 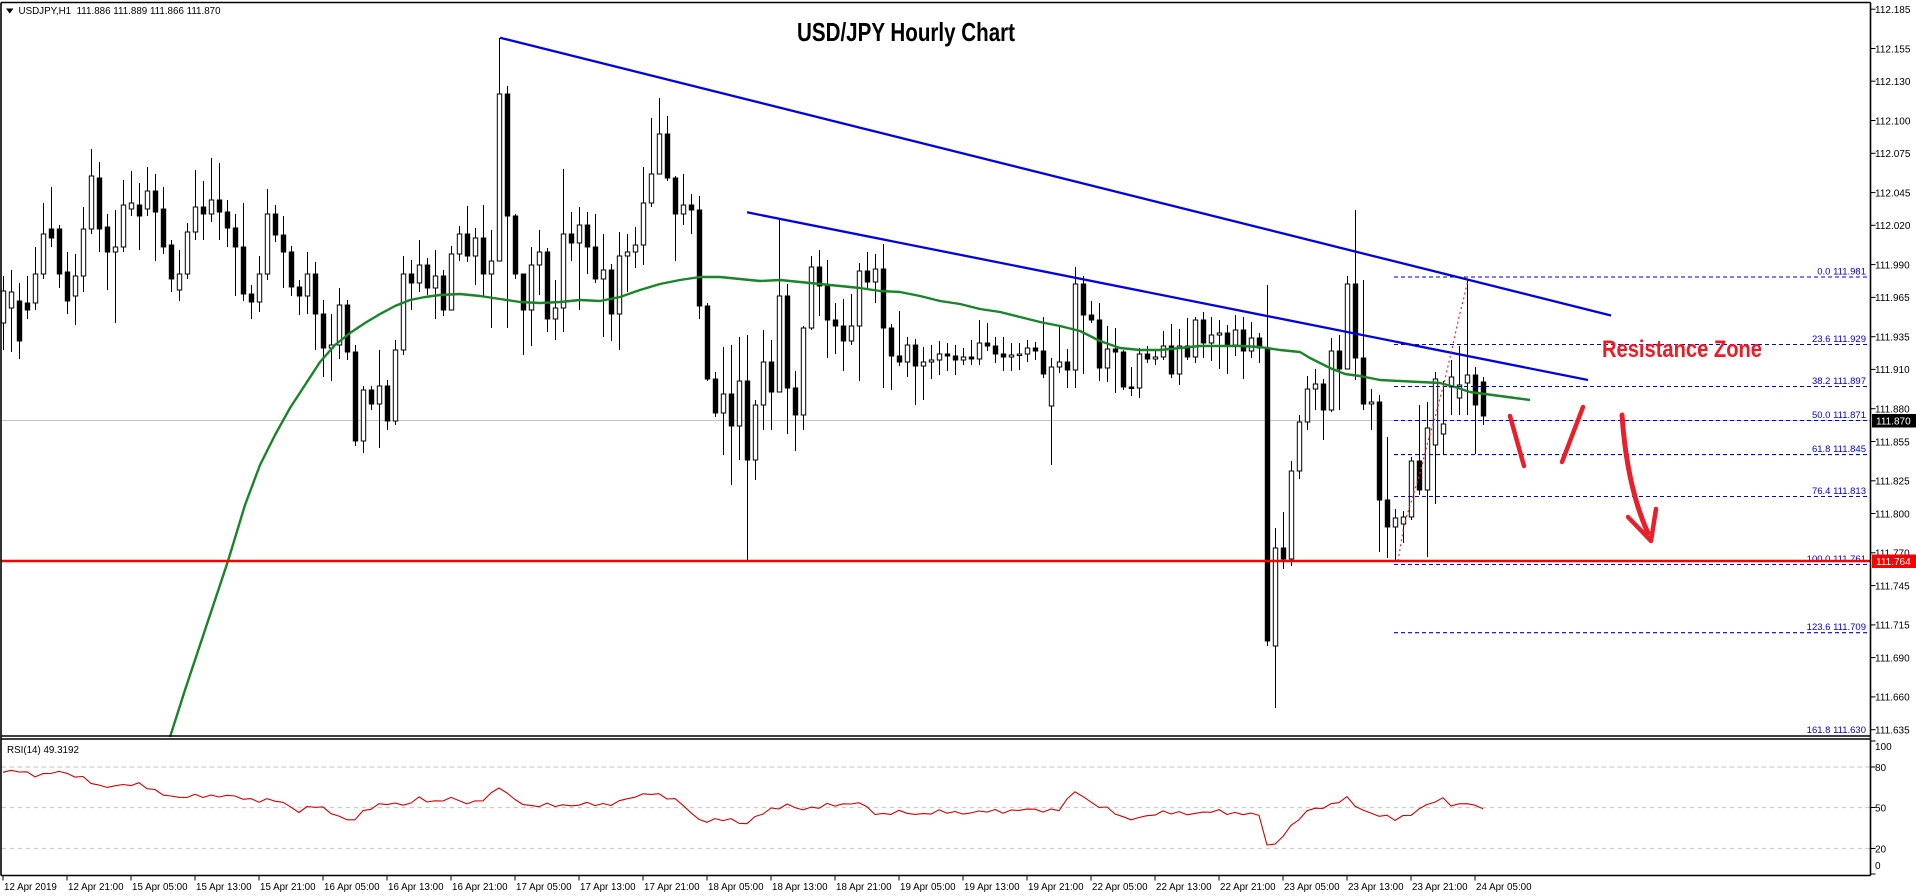 What do you see at coordinates (1892, 698) in the screenshot?
I see `svg-text: 111.660` at bounding box center [1892, 698].